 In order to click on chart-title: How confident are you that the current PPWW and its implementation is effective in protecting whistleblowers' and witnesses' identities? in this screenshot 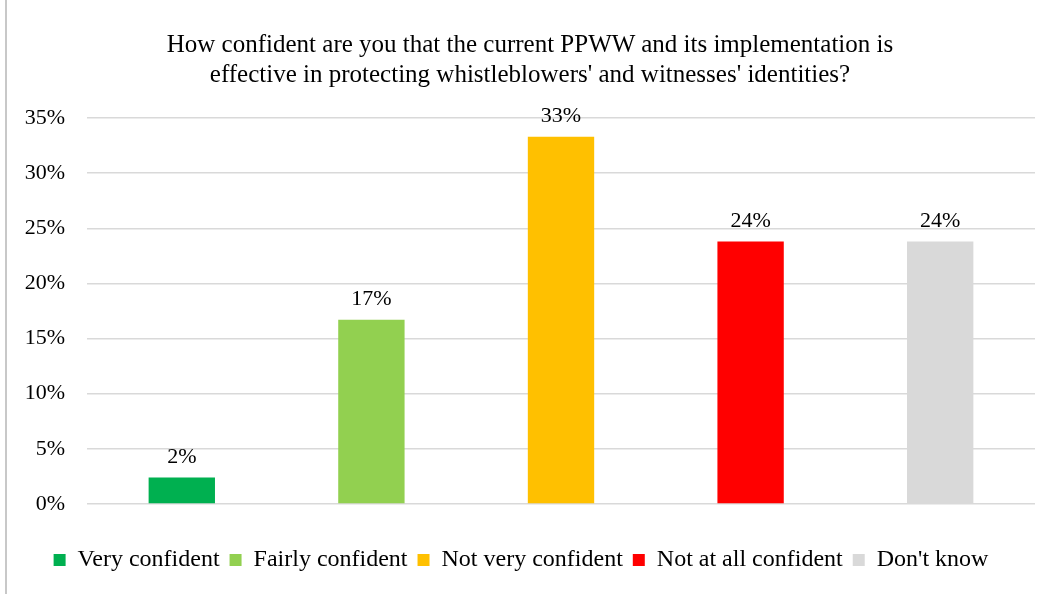, I will do `click(530, 59)`.